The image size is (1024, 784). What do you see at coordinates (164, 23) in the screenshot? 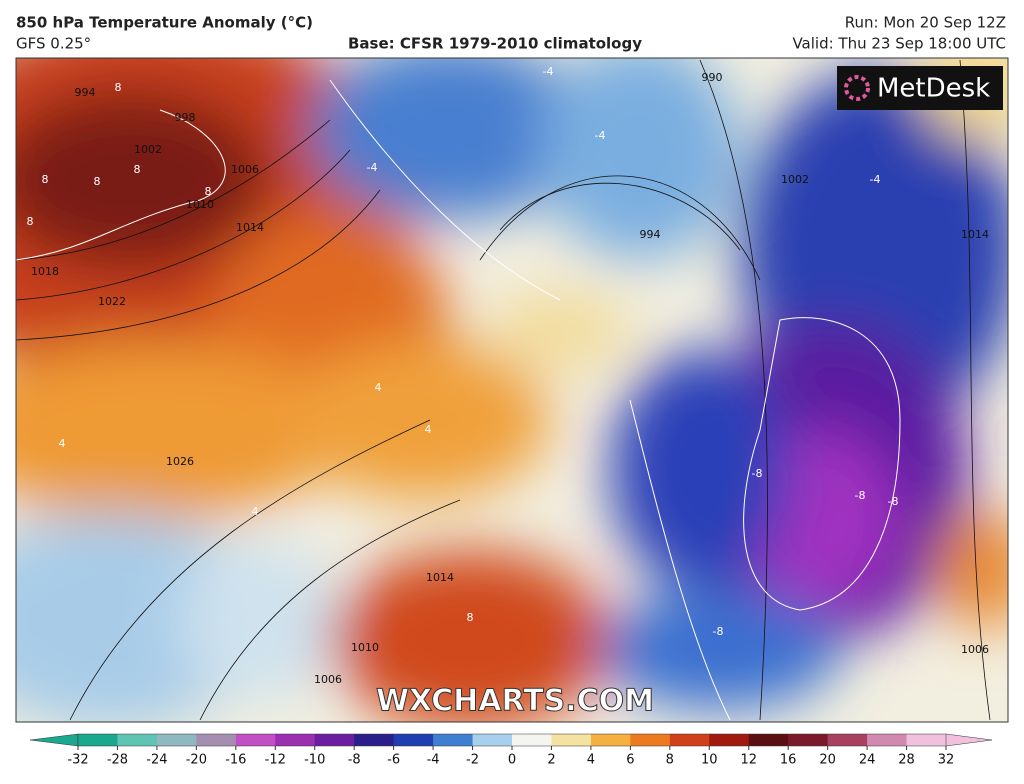
I see `title: 850 hPa Temperature Anomaly (°C)` at bounding box center [164, 23].